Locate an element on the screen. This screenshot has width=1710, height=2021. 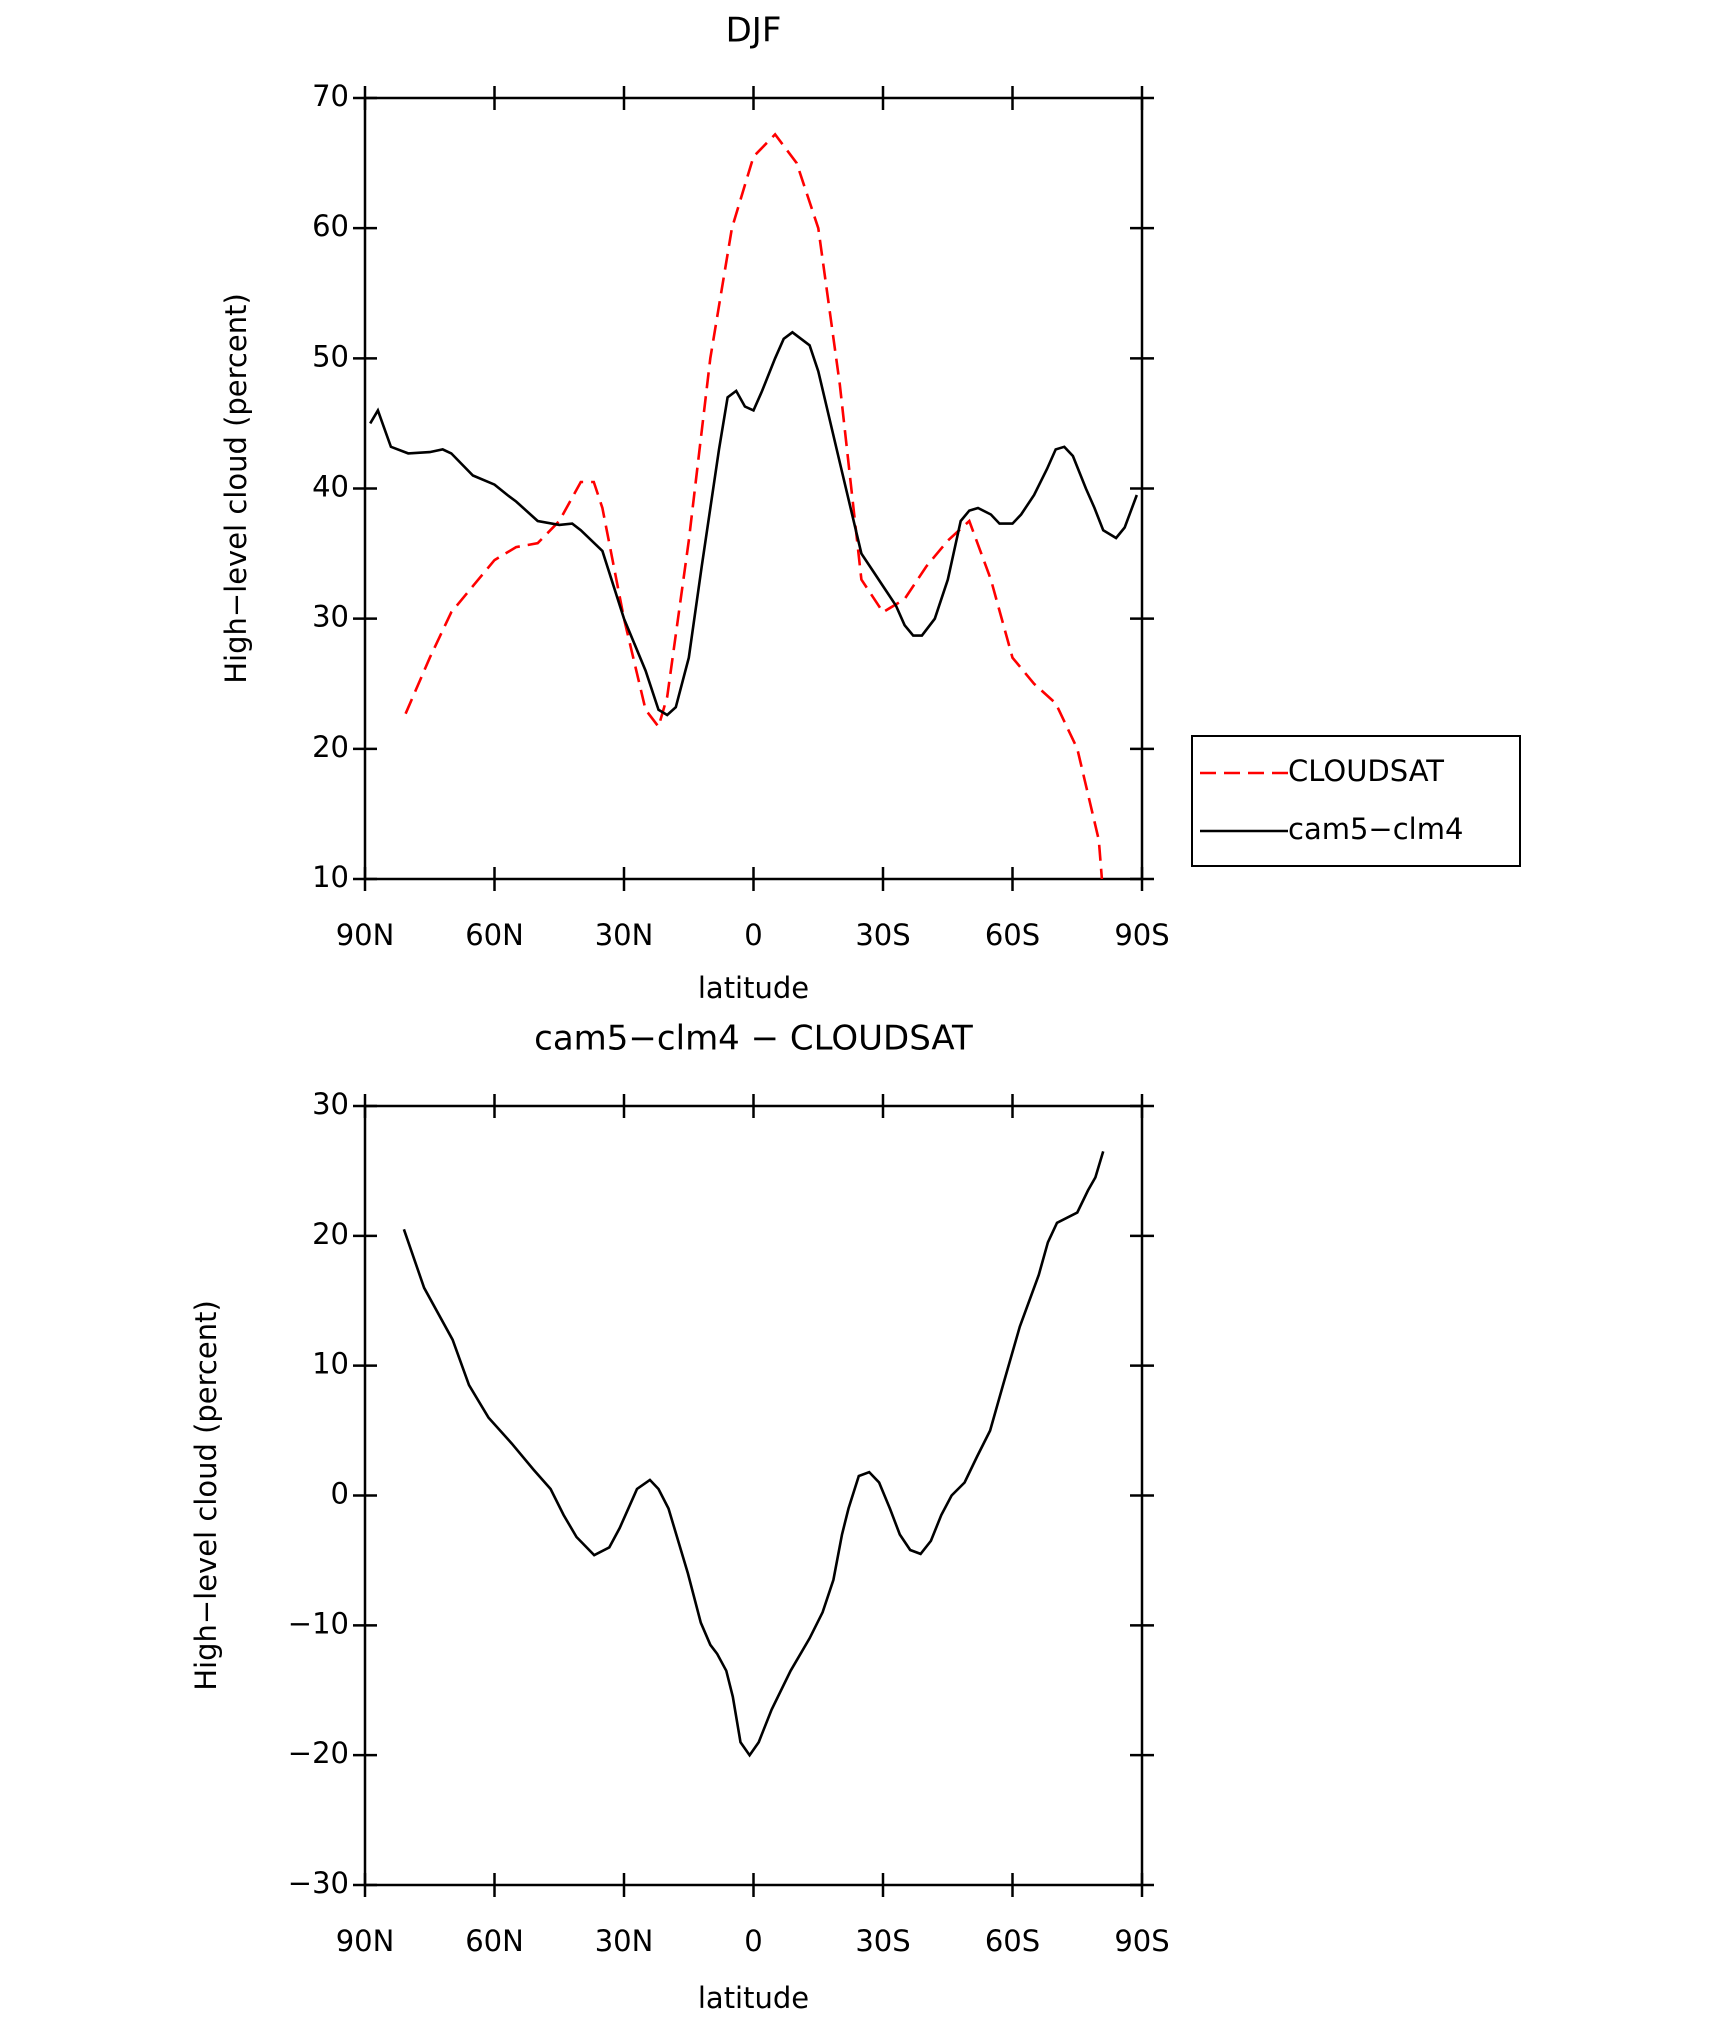
chart-title: cam5−clm4 − CLOUDSAT is located at coordinates (753, 1039).